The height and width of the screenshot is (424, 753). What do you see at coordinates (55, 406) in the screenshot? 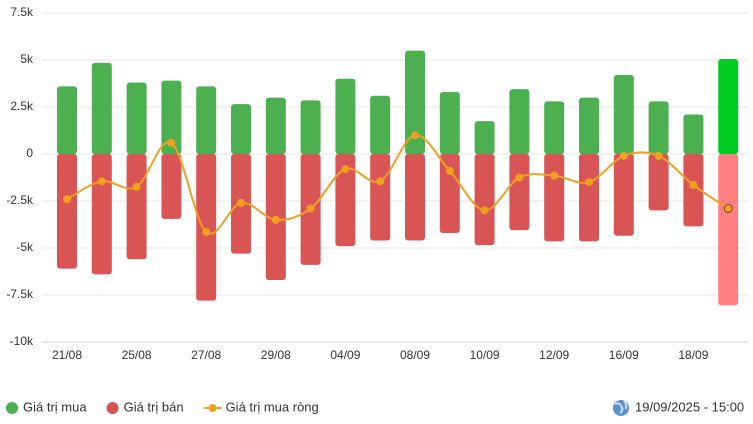
I see `legend-label: Giá trị mua` at bounding box center [55, 406].